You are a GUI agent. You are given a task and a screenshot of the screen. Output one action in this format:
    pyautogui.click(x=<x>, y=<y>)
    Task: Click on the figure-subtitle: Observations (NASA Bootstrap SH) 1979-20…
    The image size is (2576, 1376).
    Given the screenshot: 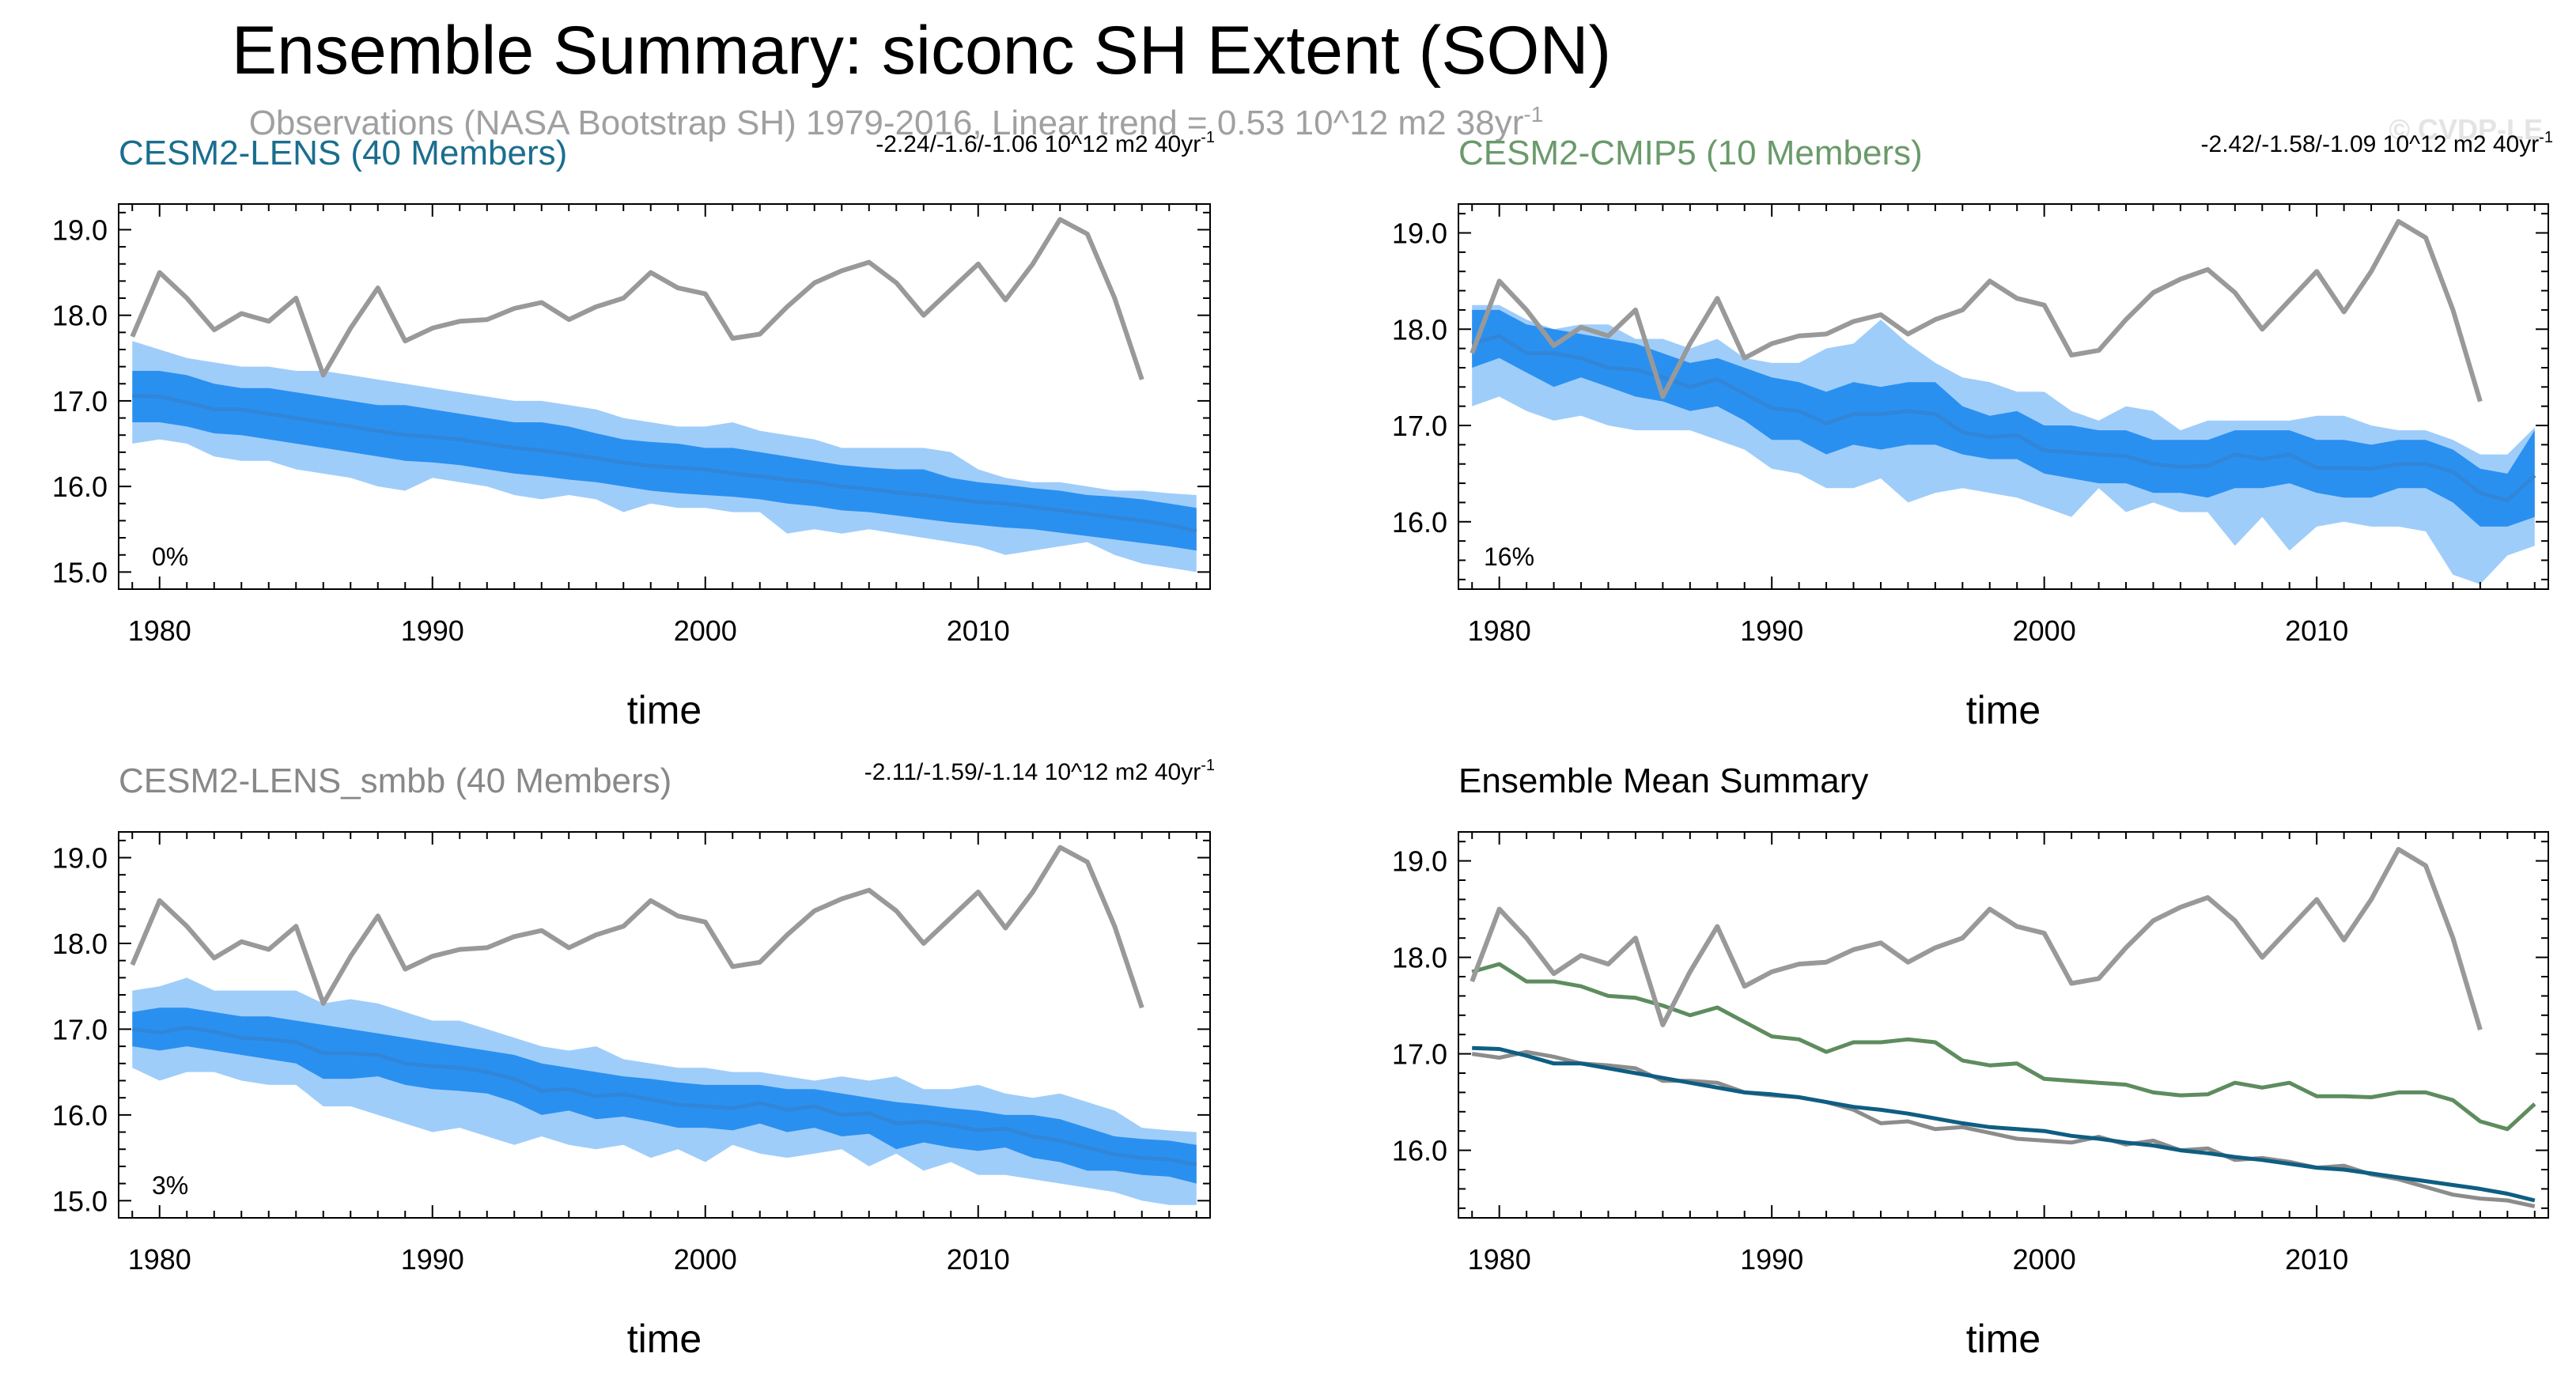 What is the action you would take?
    pyautogui.click(x=896, y=122)
    